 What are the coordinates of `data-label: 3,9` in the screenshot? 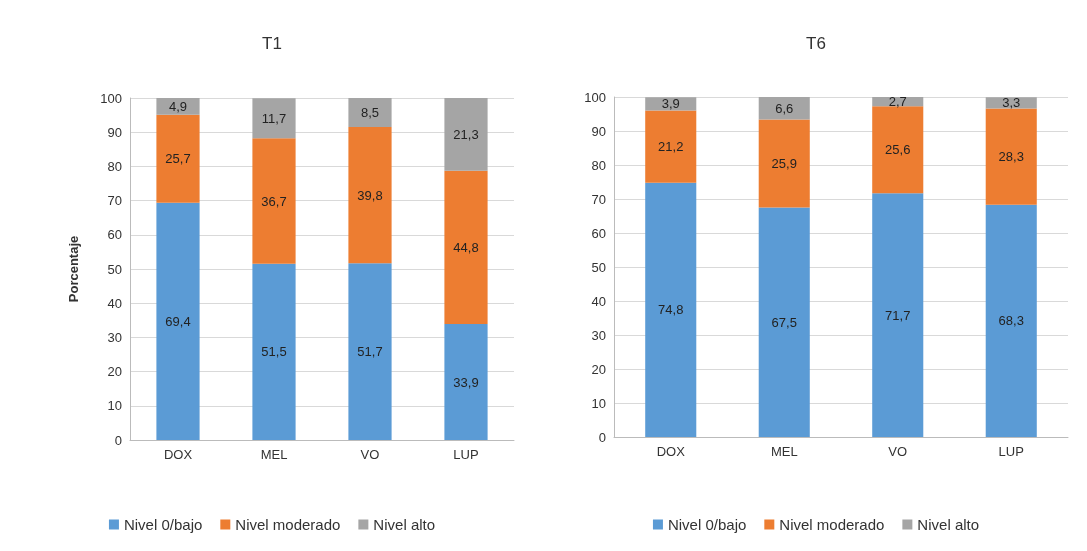 It's located at (670, 104).